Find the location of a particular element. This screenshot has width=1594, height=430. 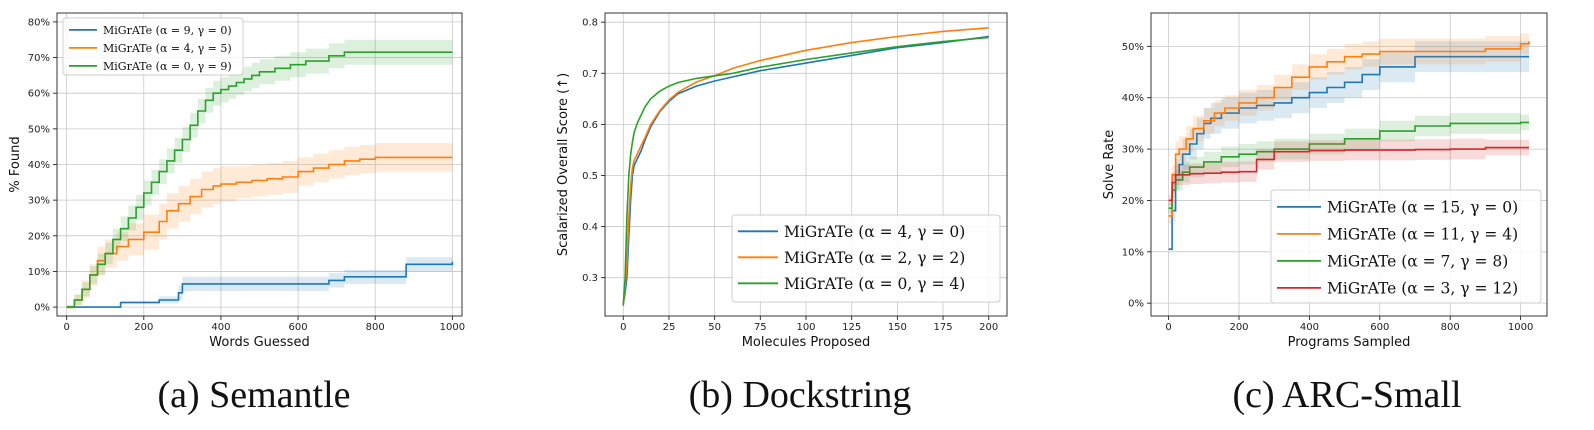

legend-label: MiGrATe (α = 4, γ = 0) is located at coordinates (874, 232).